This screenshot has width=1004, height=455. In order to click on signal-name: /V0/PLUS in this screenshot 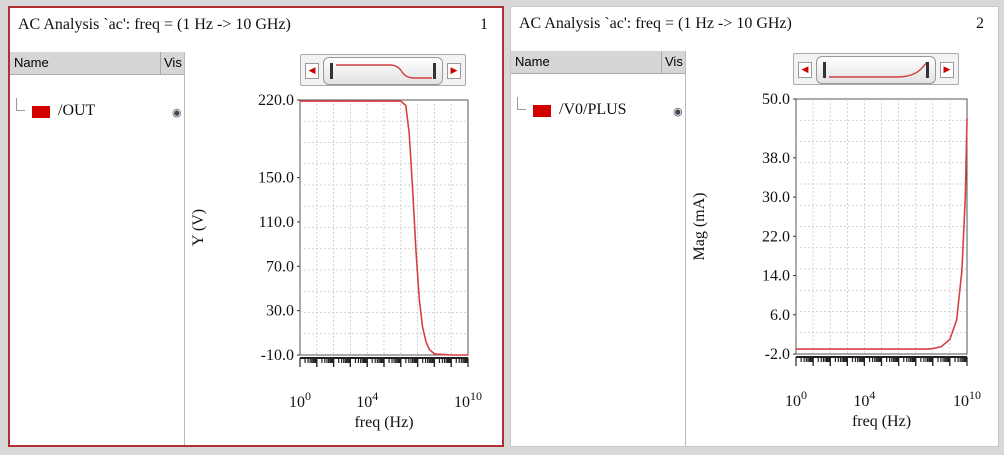, I will do `click(593, 109)`.